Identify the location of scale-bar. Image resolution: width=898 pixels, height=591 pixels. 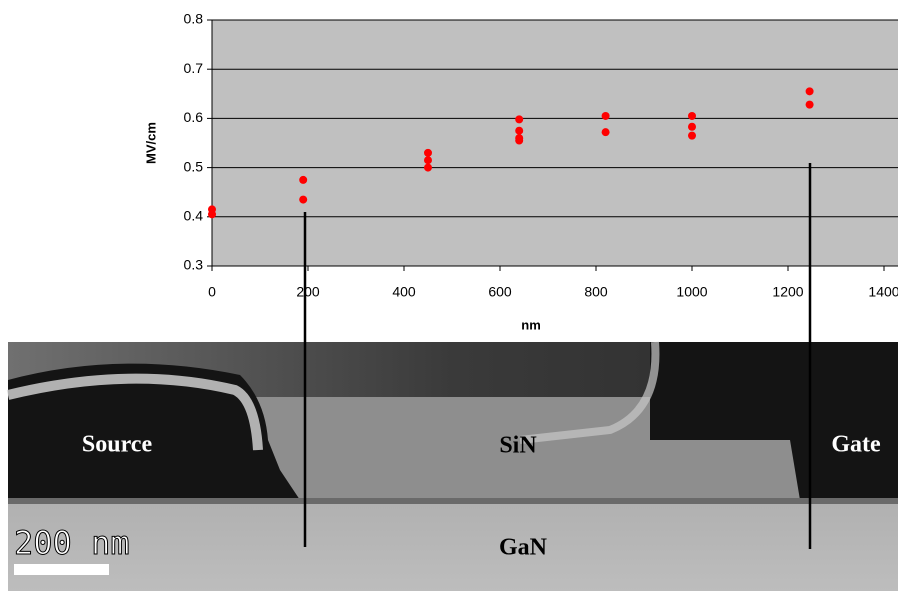
(61, 569).